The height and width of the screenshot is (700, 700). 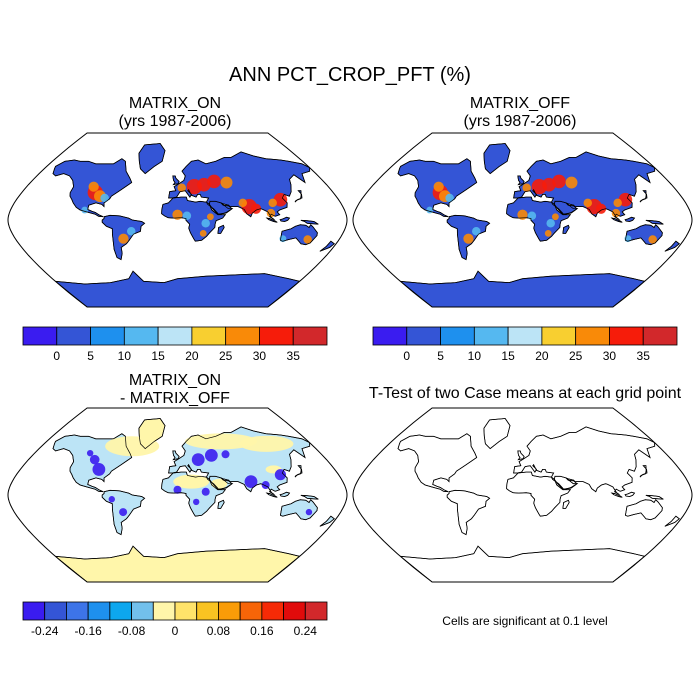 I want to click on colorbar-tick-label: 25, so click(x=576, y=356).